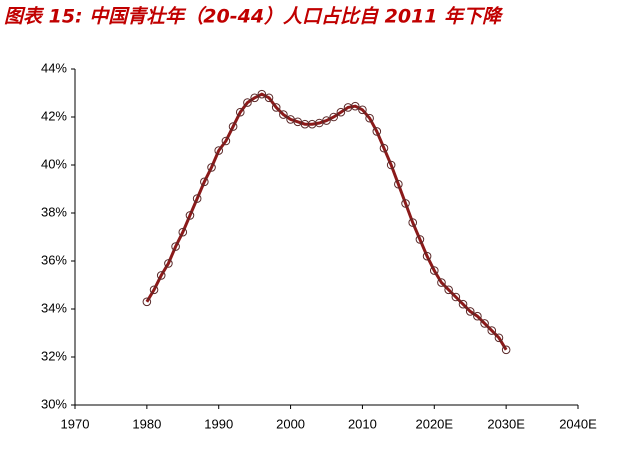 The width and height of the screenshot is (640, 466). What do you see at coordinates (54, 115) in the screenshot?
I see `y-tick-label: 42%` at bounding box center [54, 115].